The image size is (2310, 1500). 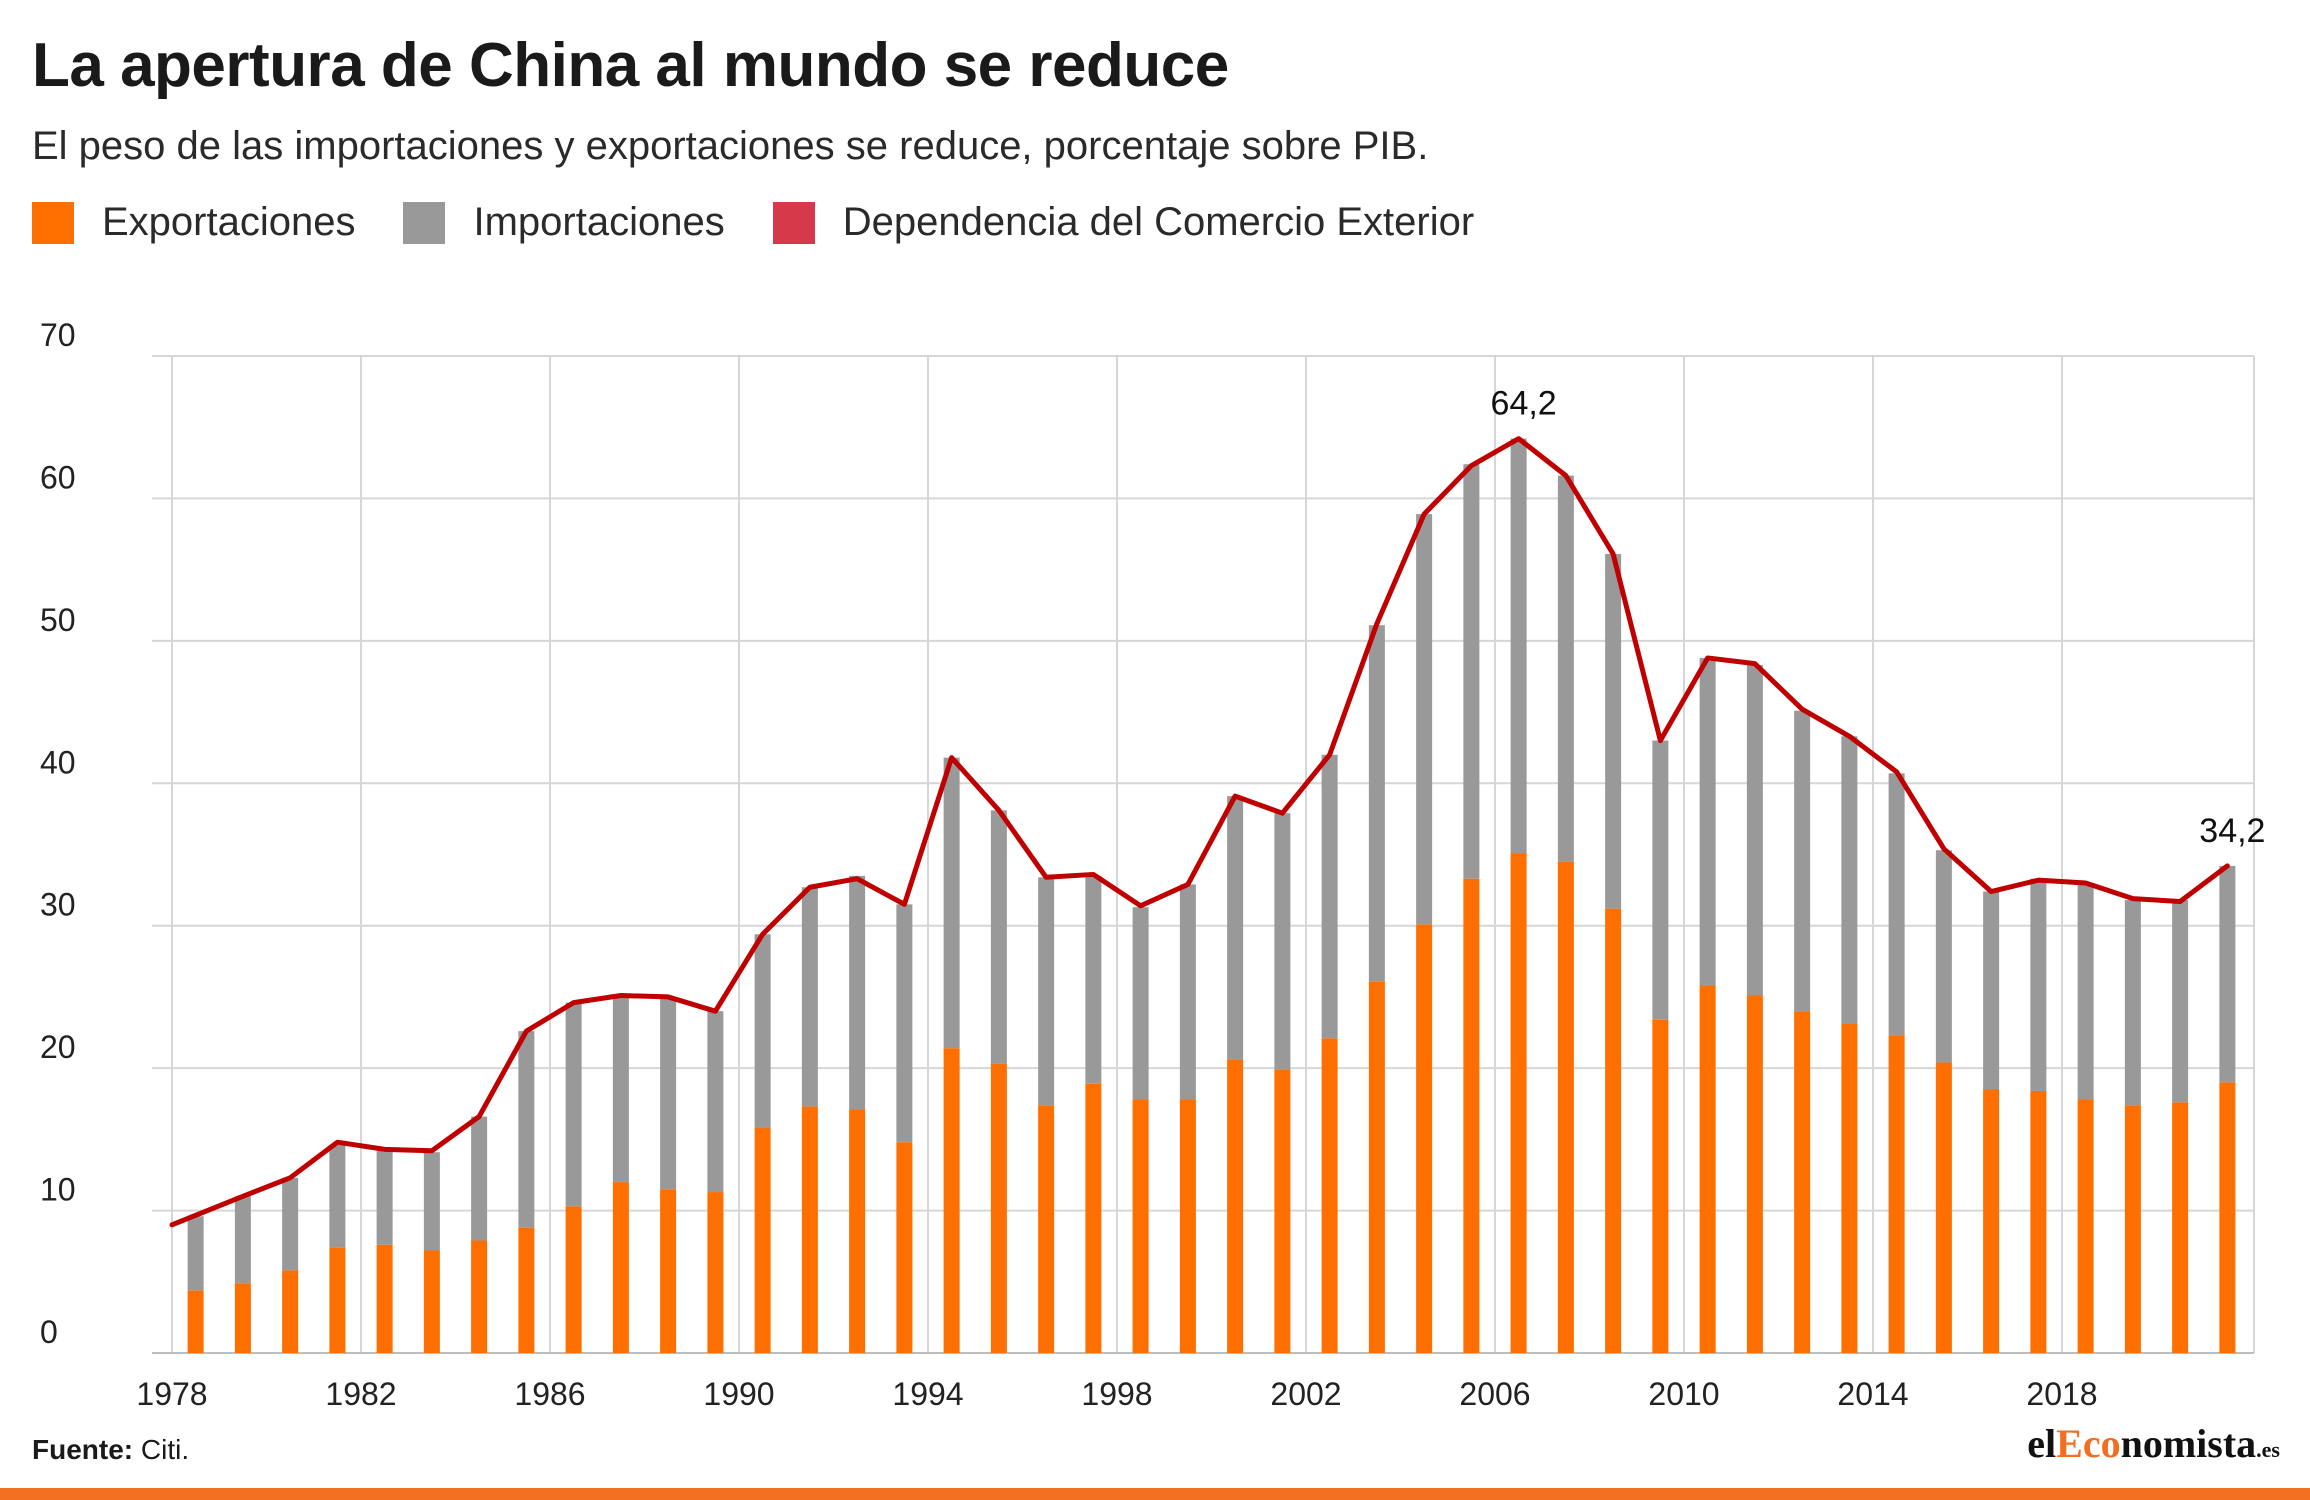 I want to click on logo-part-2: Eco, so click(x=2088, y=1443).